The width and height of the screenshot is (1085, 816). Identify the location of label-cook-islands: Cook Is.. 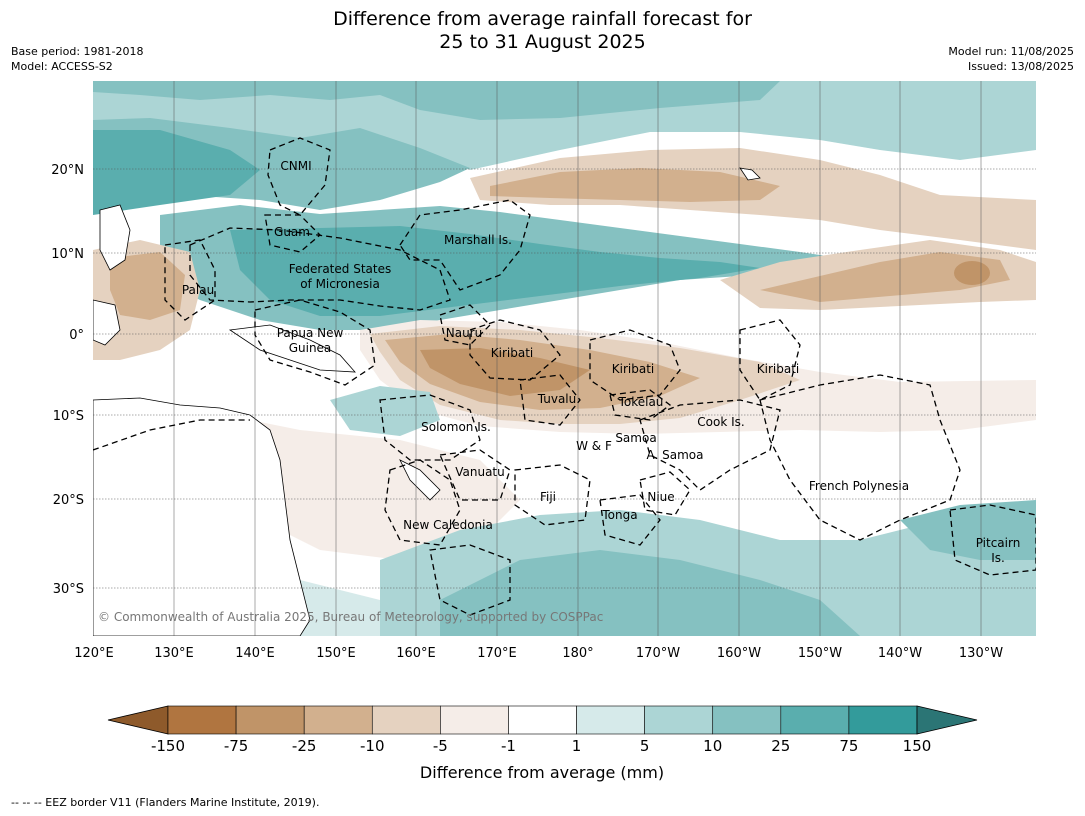
(720, 422).